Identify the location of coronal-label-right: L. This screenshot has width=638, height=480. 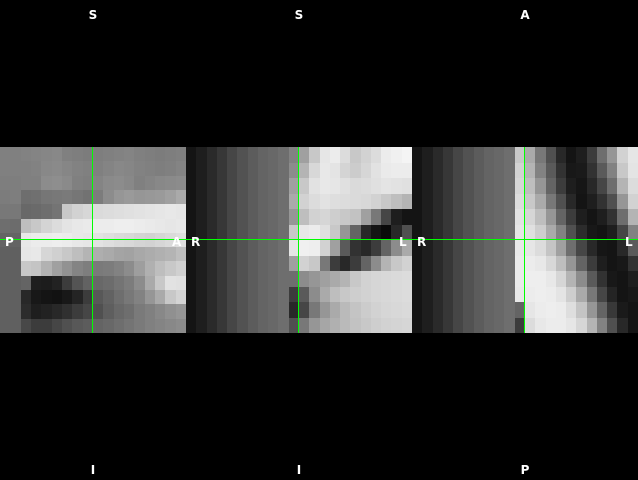
(403, 242).